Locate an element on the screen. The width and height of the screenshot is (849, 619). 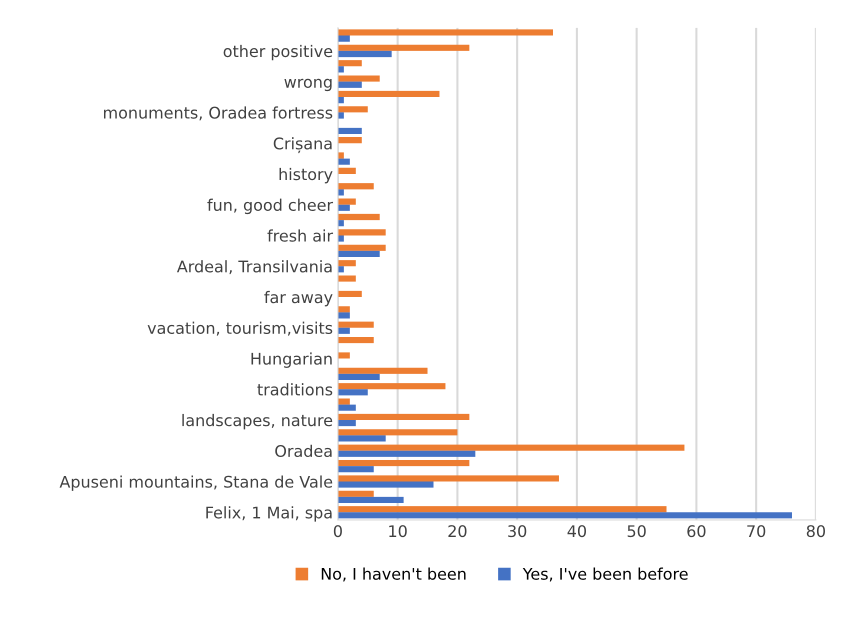
x-tick-label: 20 is located at coordinates (457, 531).